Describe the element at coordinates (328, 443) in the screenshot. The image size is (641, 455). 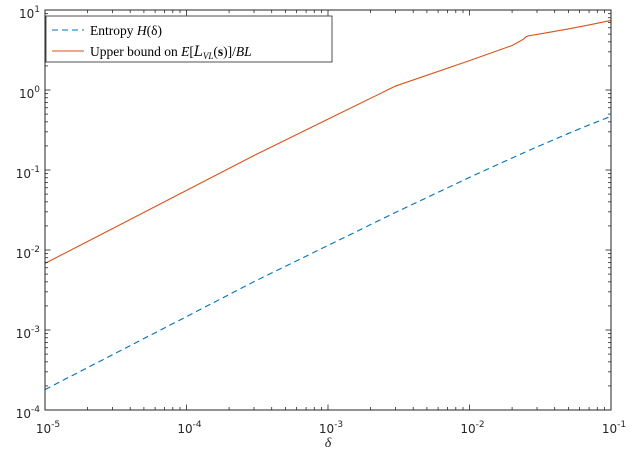
I see `x-axis-label: δ` at that location.